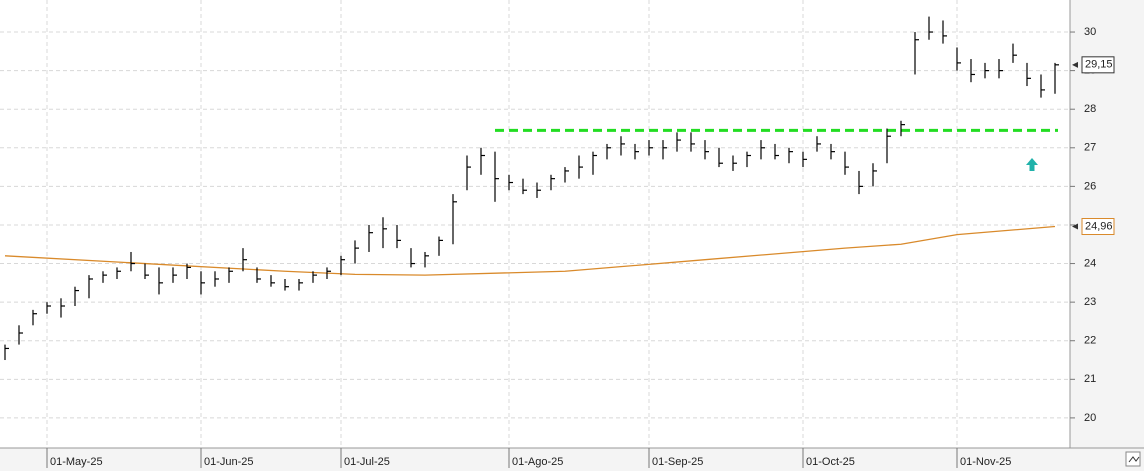 The width and height of the screenshot is (1144, 471). I want to click on y-tick-label: 28, so click(1090, 109).